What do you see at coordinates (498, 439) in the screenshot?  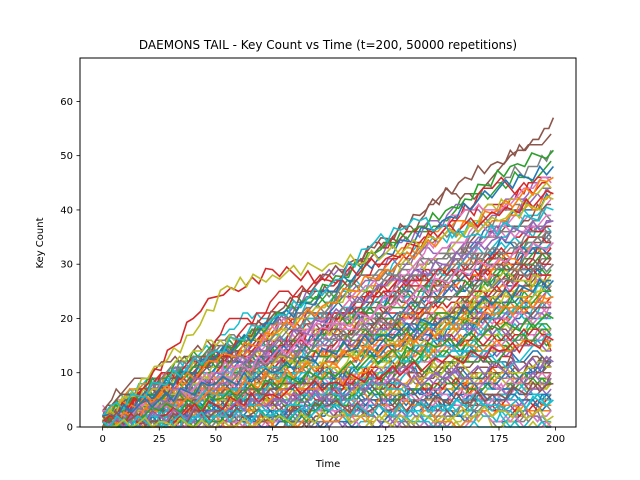 I see `x-tick-label: 175` at bounding box center [498, 439].